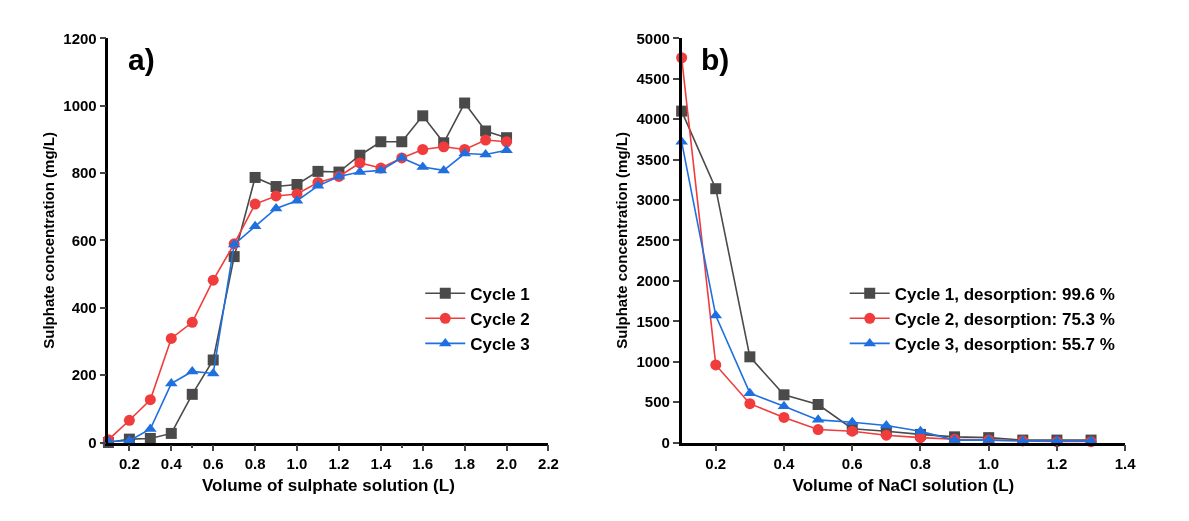 Image resolution: width=1189 pixels, height=521 pixels. What do you see at coordinates (653, 321) in the screenshot?
I see `y-tick-label: 1500` at bounding box center [653, 321].